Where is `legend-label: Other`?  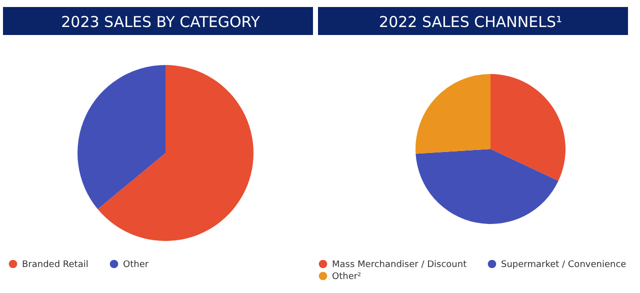 legend-label: Other is located at coordinates (136, 265).